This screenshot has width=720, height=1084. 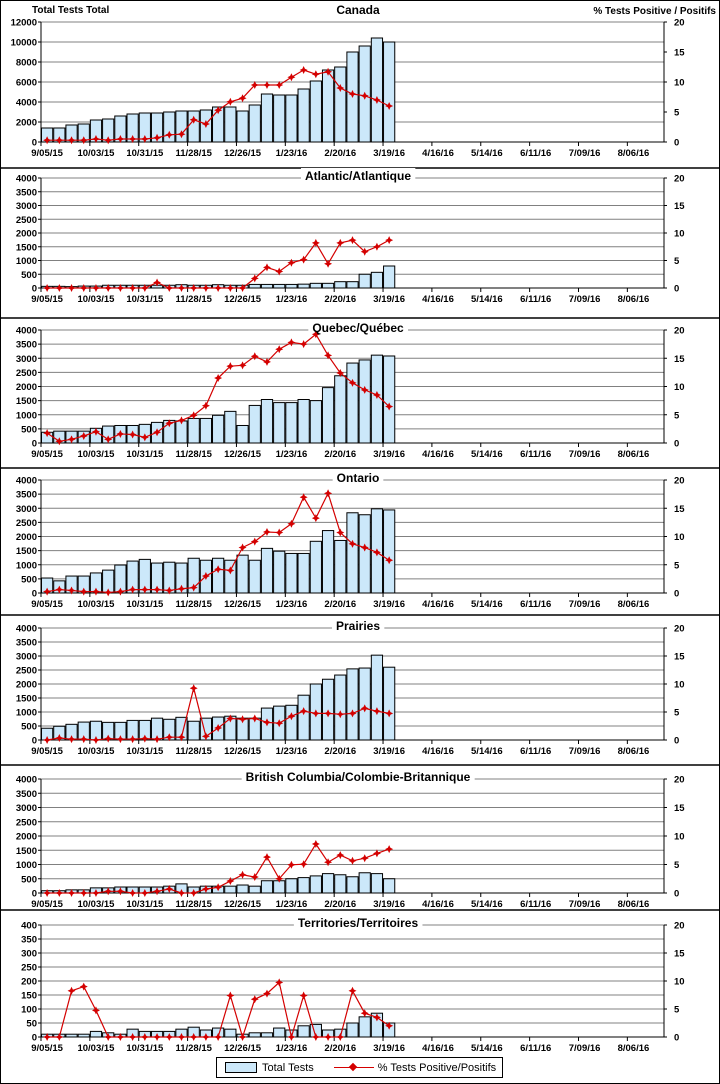 What do you see at coordinates (358, 176) in the screenshot?
I see `panel-title-bg` at bounding box center [358, 176].